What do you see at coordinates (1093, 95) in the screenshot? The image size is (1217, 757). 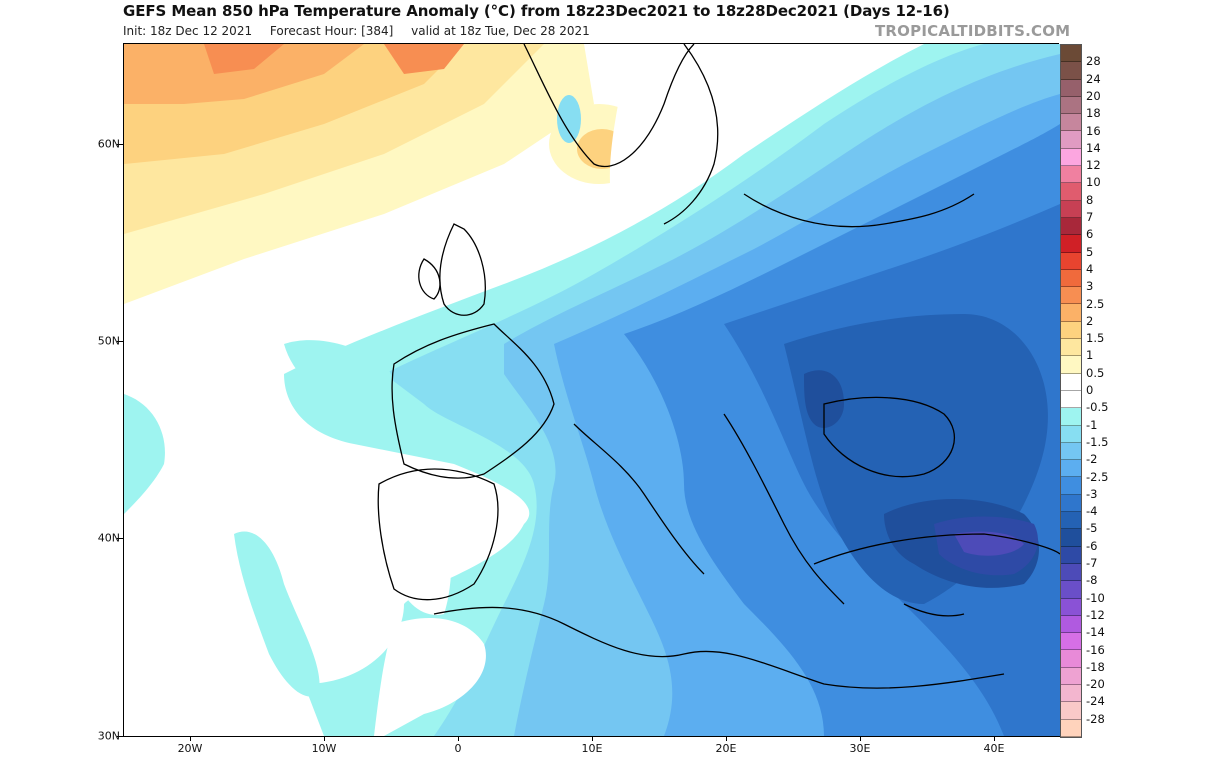 I see `colorbar-label: 20` at bounding box center [1093, 95].